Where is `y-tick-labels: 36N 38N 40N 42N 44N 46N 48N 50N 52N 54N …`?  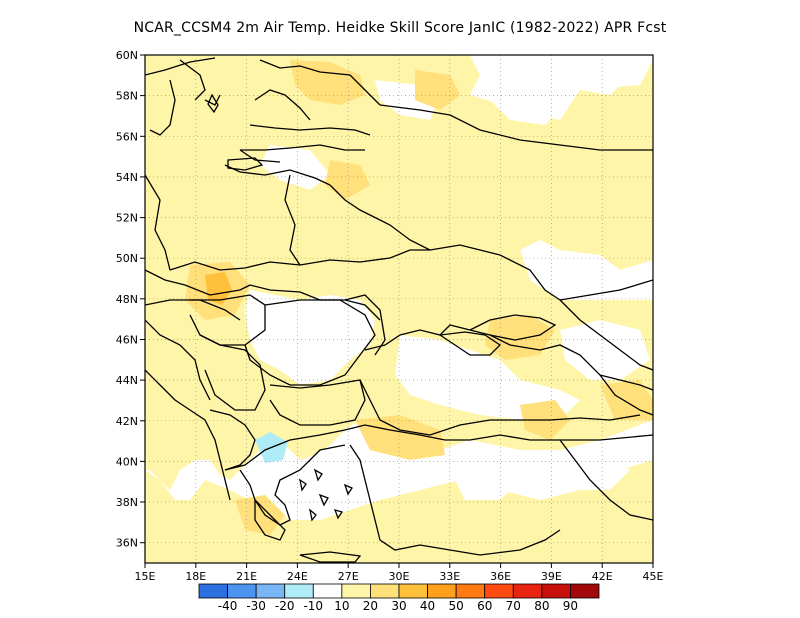 y-tick-labels: 36N 38N 40N 42N 44N 46N 48N 50N 52N 54N … is located at coordinates (127, 299).